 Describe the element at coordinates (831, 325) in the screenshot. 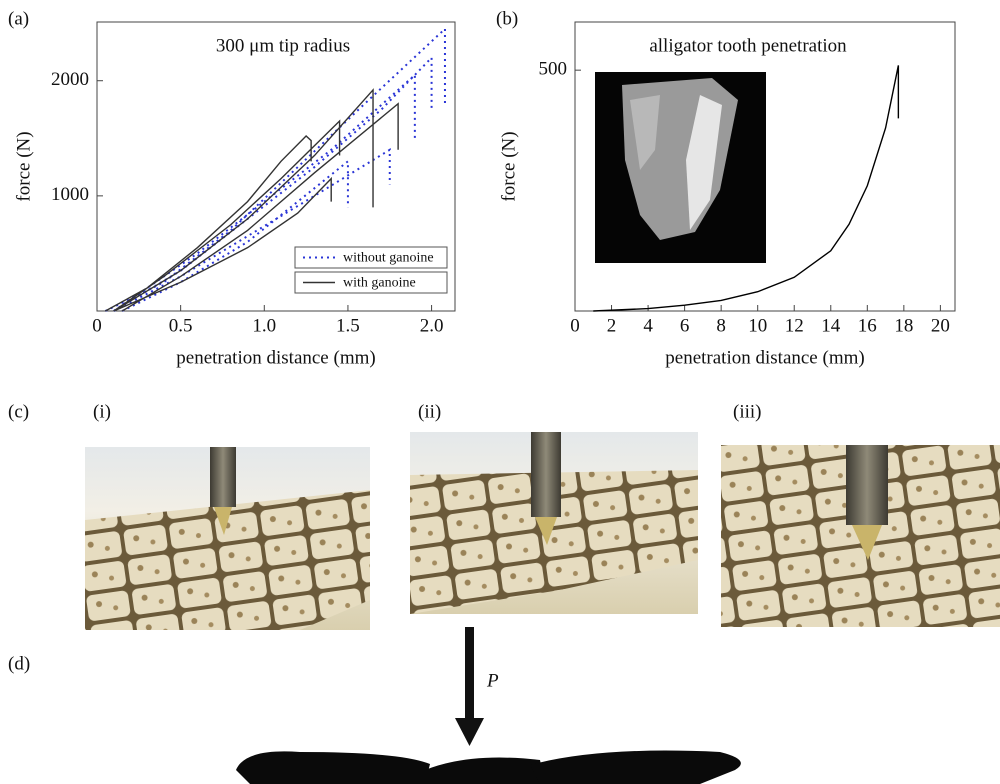

I see `x-tick-label: 14` at that location.